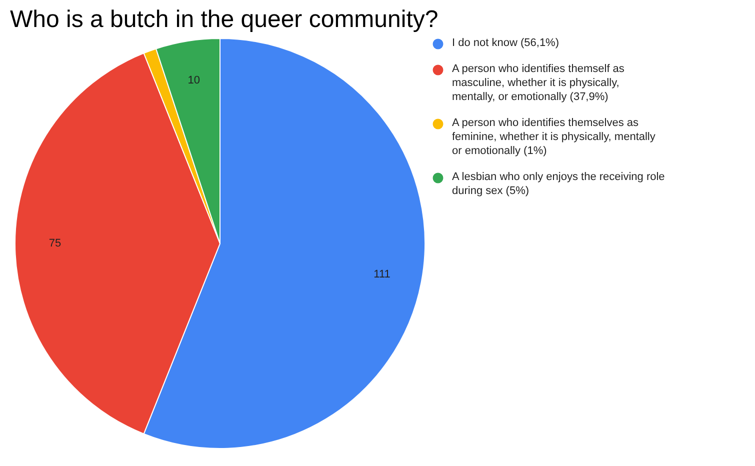 The image size is (755, 466). What do you see at coordinates (224, 19) in the screenshot?
I see `chart-title: Who is a butch in the queer community?` at bounding box center [224, 19].